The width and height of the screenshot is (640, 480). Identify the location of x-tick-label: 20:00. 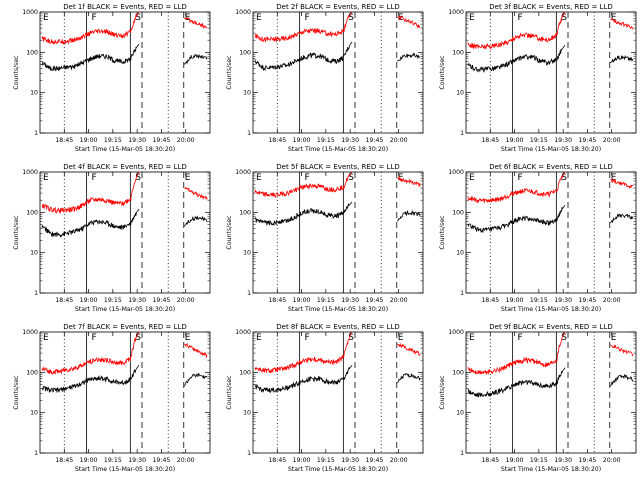
(612, 140).